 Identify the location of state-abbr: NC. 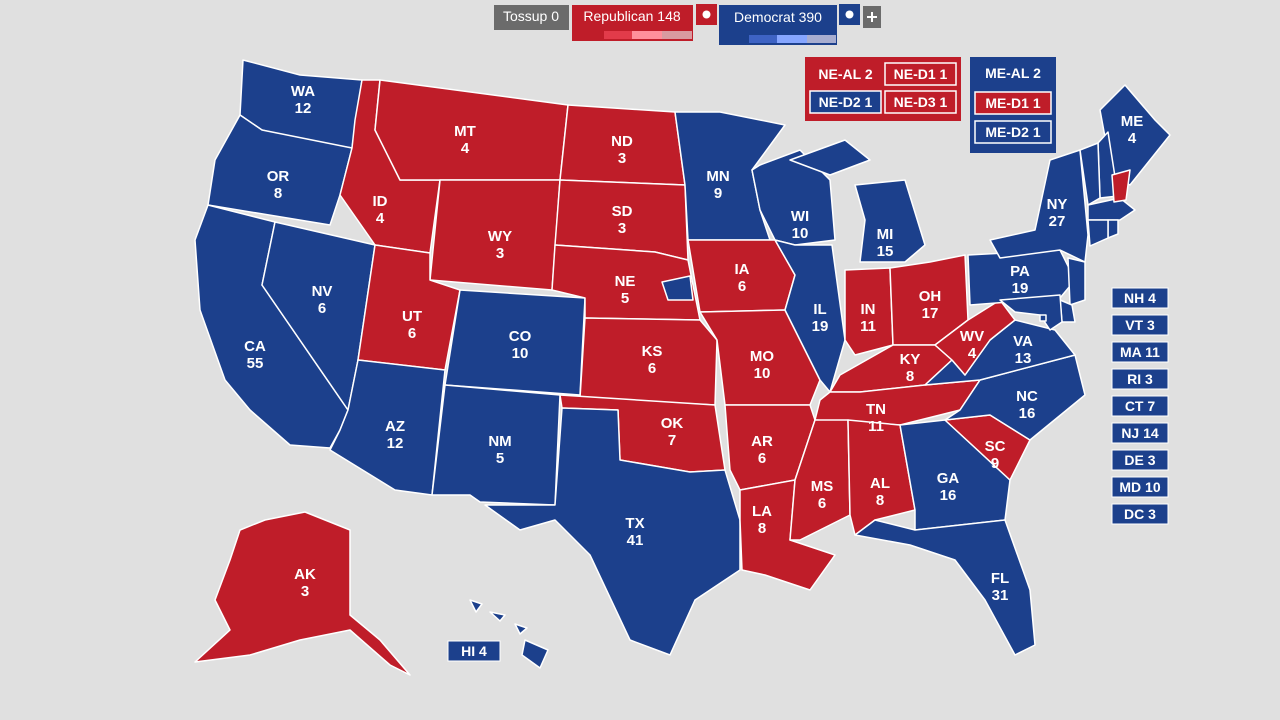
(1027, 396).